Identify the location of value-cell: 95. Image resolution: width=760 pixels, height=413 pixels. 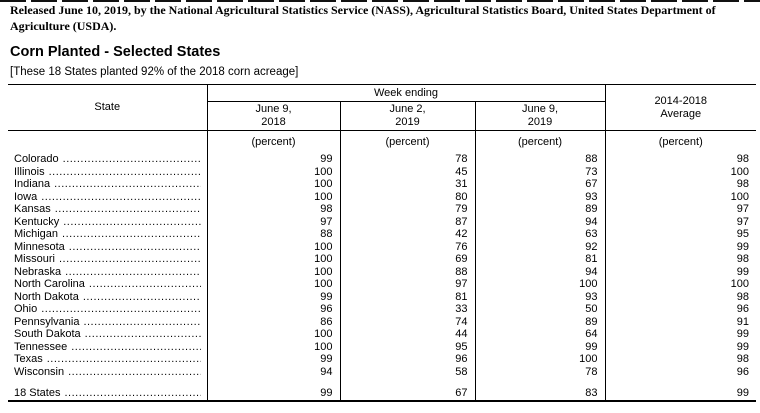
(407, 346).